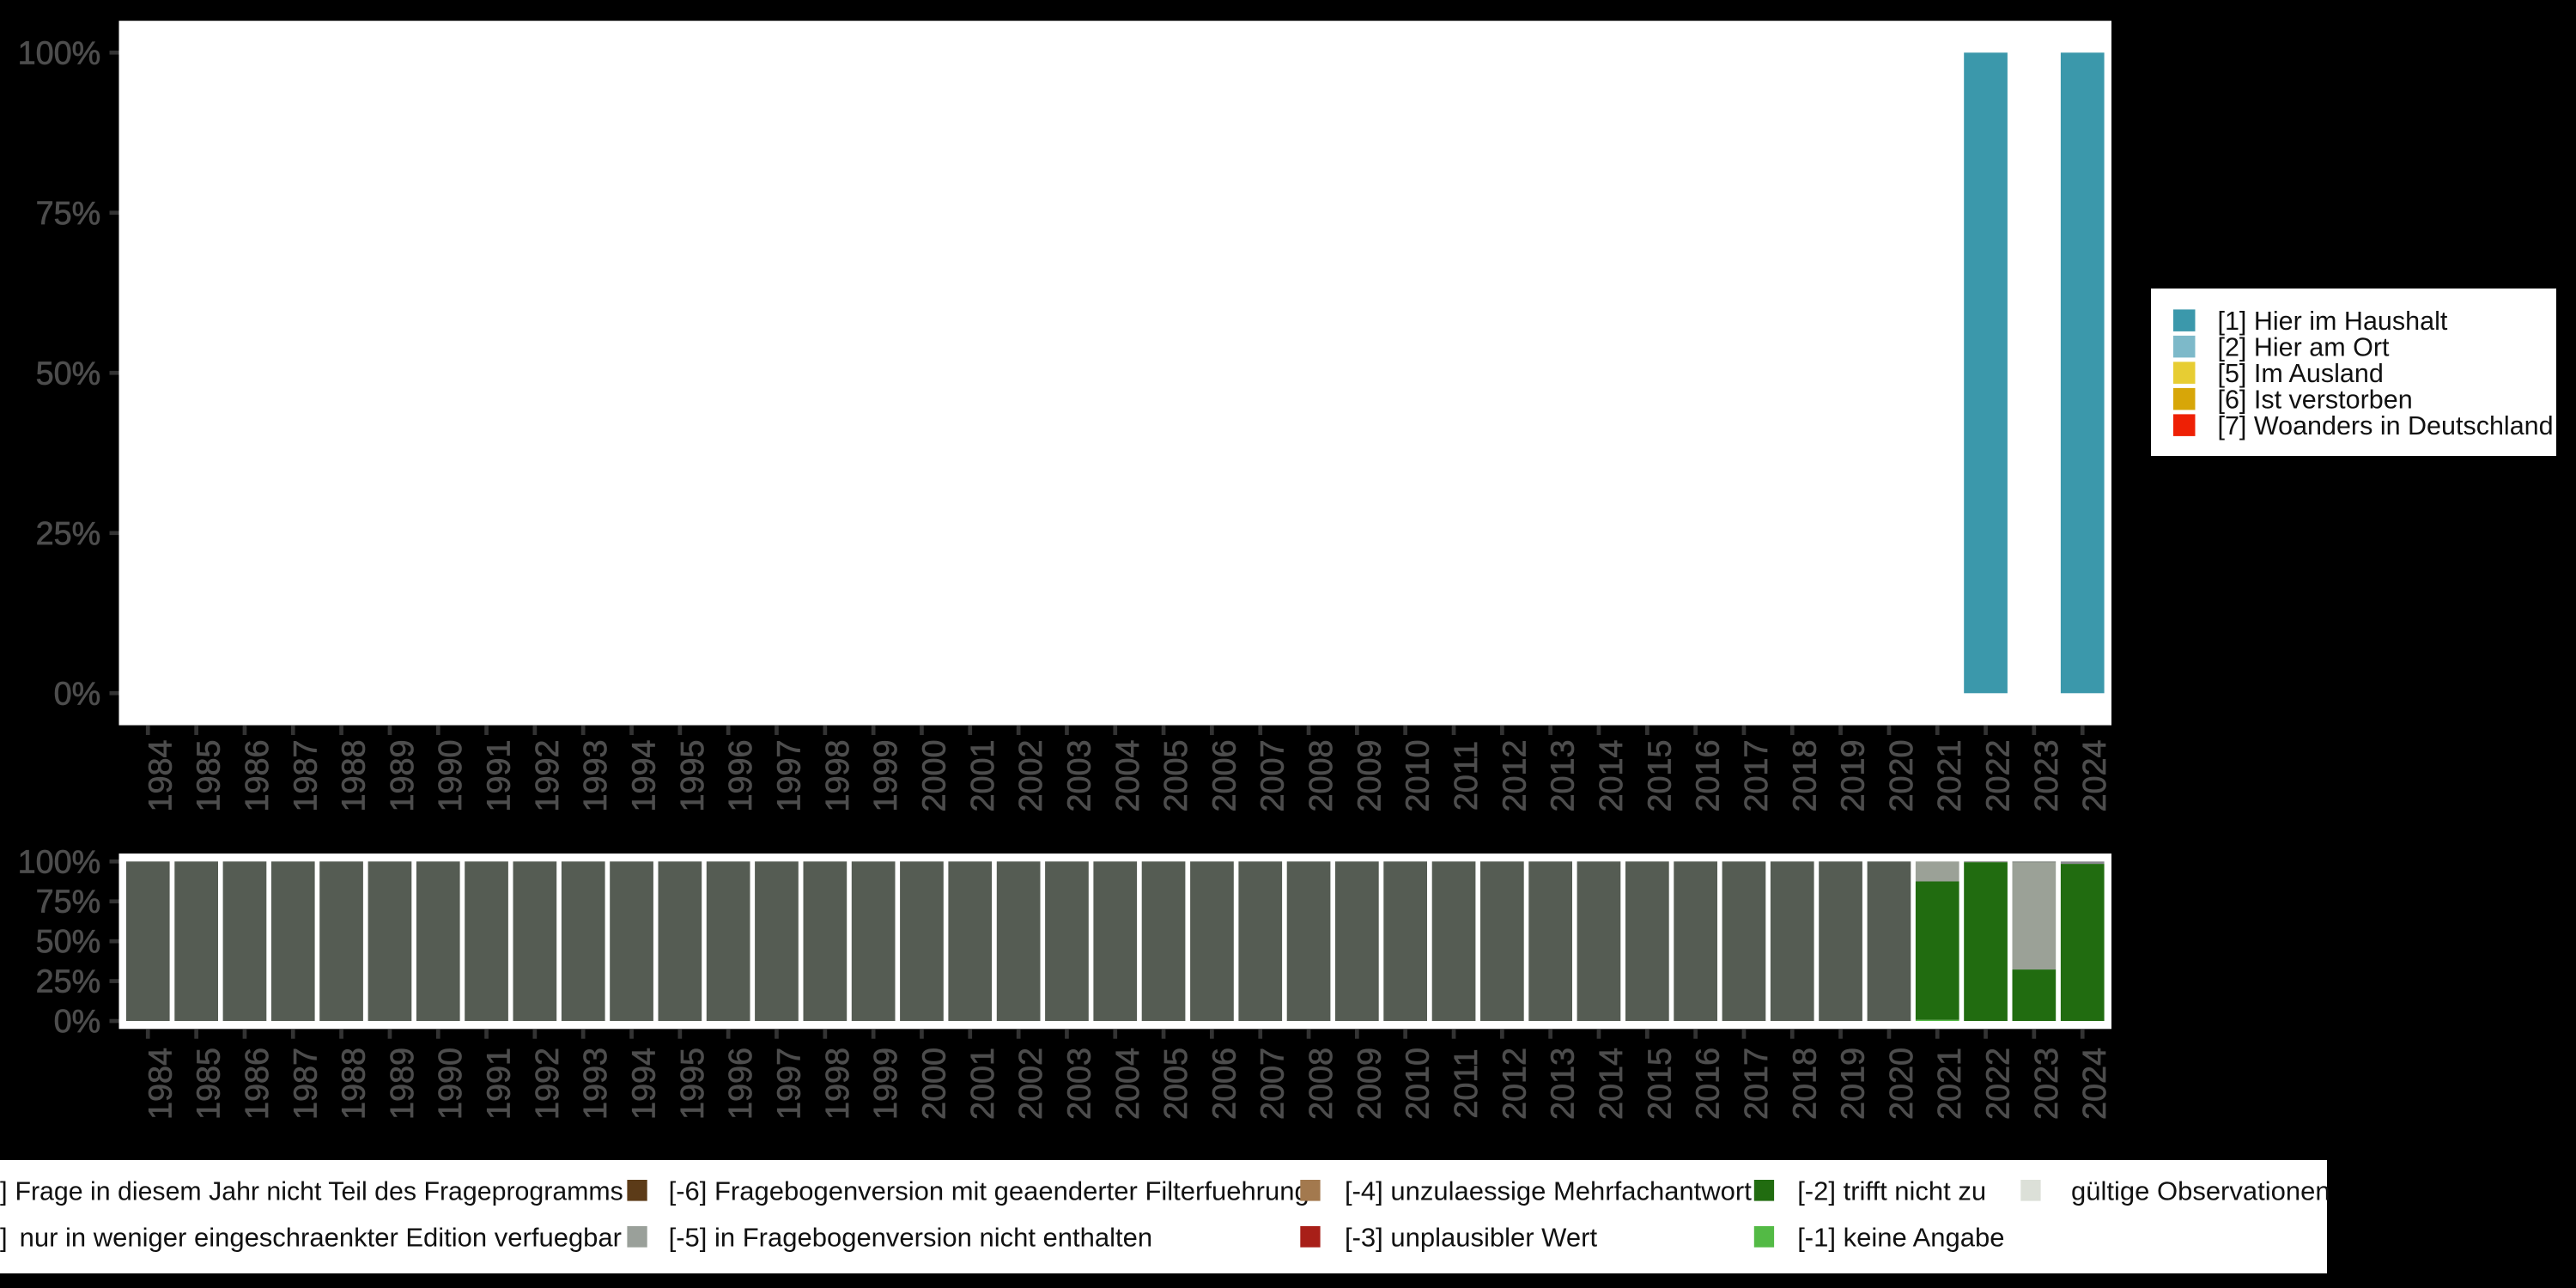 The image size is (2576, 1288). Describe the element at coordinates (2333, 322) in the screenshot. I see `svg-text: [1] Hier im Haushalt` at that location.